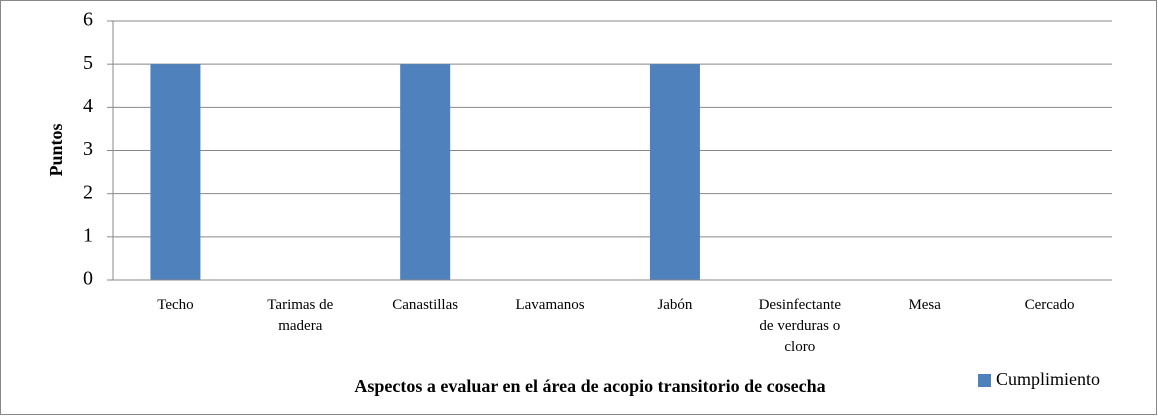 This screenshot has width=1158, height=416. Describe the element at coordinates (924, 305) in the screenshot. I see `x-tick-label: Mesa` at that location.